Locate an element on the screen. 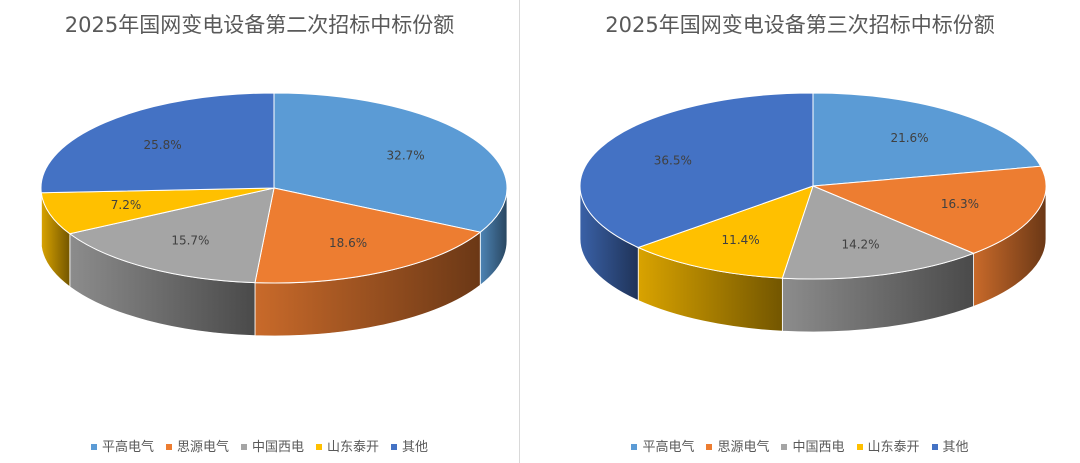 This screenshot has width=1080, height=463. data-label-slice-4: 11.4% is located at coordinates (741, 240).